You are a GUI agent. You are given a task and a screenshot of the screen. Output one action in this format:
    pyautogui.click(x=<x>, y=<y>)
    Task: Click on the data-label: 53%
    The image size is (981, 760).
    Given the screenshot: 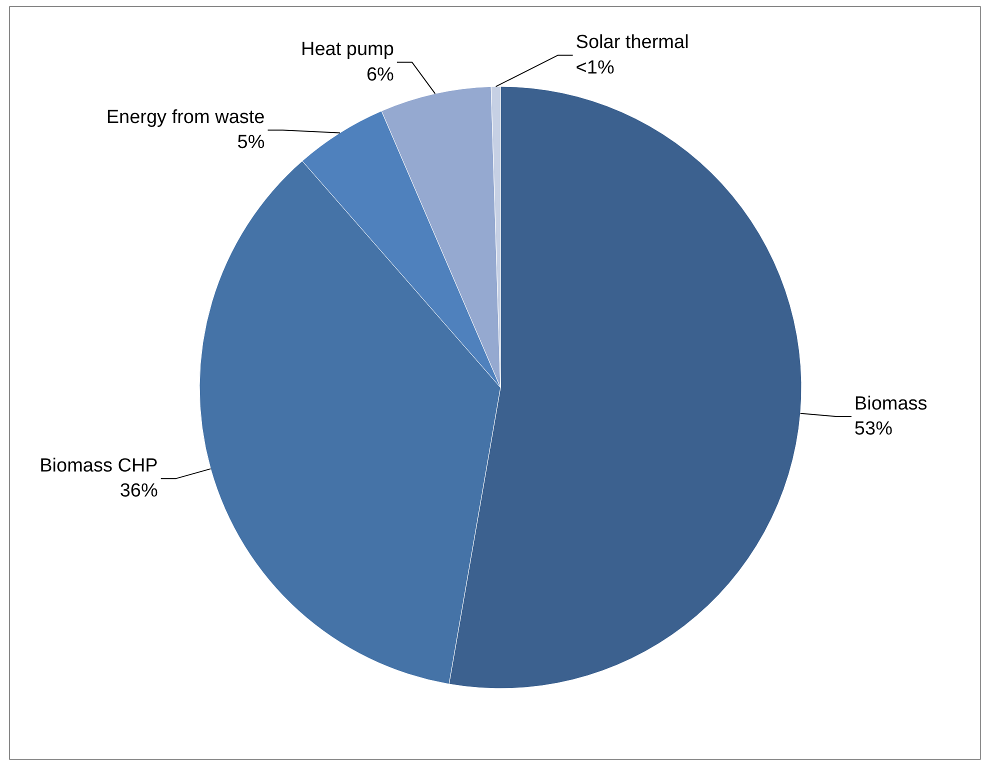 What is the action you would take?
    pyautogui.click(x=873, y=429)
    